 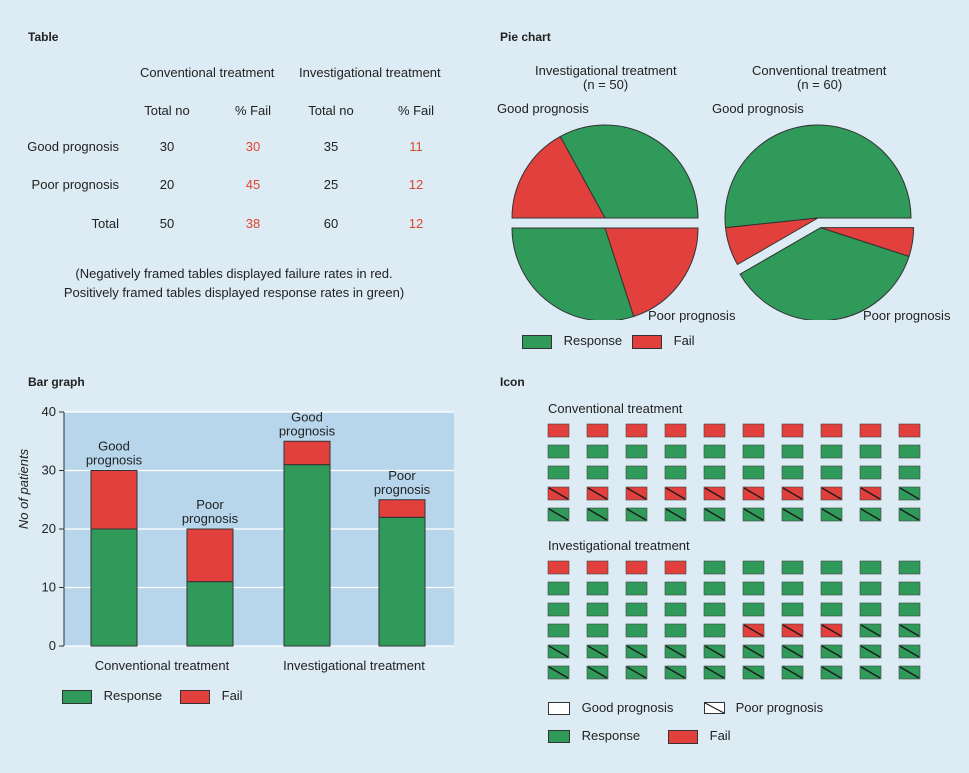 What do you see at coordinates (543, 108) in the screenshot?
I see `pie-left-good-label: Good prognosis` at bounding box center [543, 108].